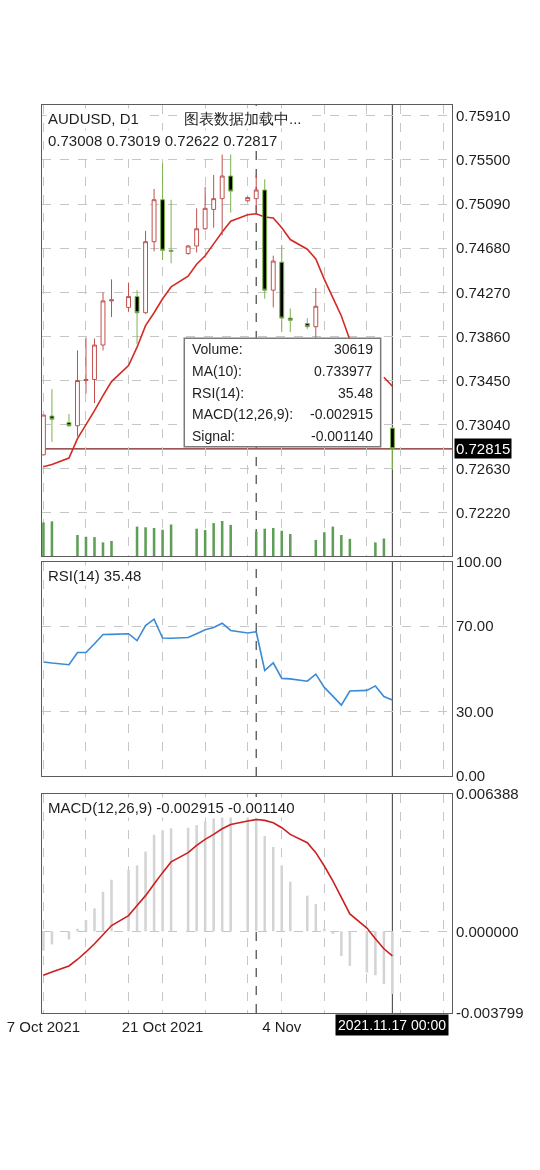  What do you see at coordinates (162, 1026) in the screenshot?
I see `x-tick-label: 21 Oct 2021` at bounding box center [162, 1026].